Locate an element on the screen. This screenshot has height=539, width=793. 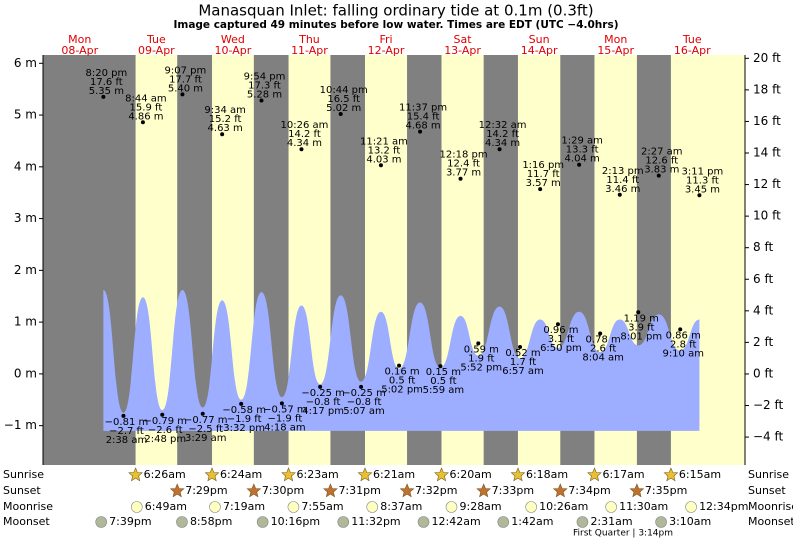
tide-meters: −0.57 m is located at coordinates (285, 409).